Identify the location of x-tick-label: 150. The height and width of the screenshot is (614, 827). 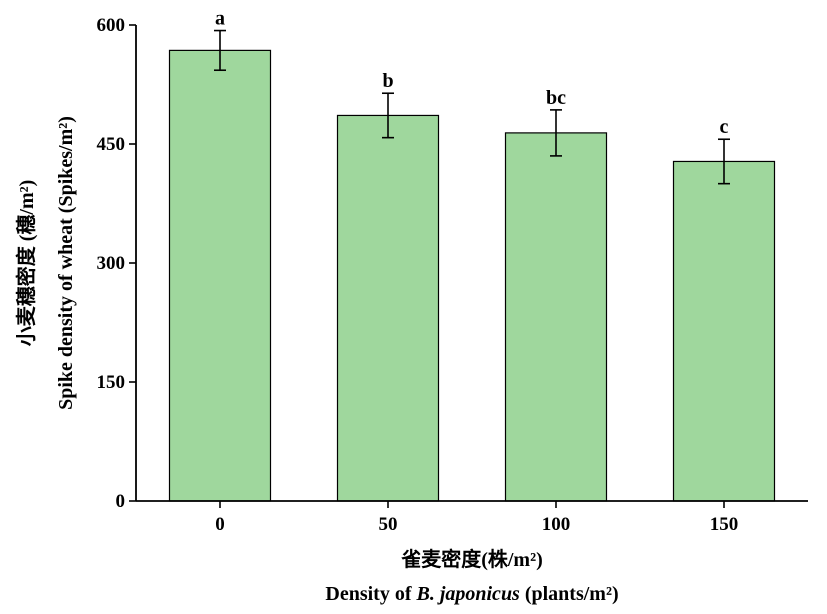
(724, 524).